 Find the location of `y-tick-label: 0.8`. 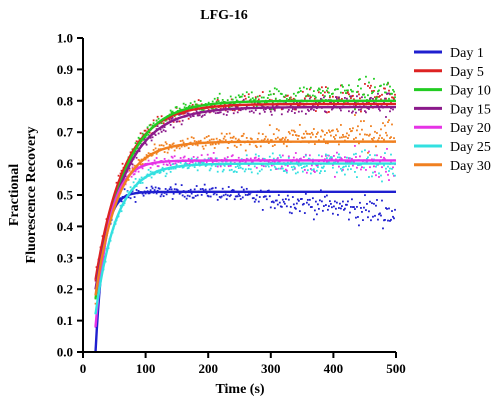

y-tick-label: 0.8 is located at coordinates (65, 100).